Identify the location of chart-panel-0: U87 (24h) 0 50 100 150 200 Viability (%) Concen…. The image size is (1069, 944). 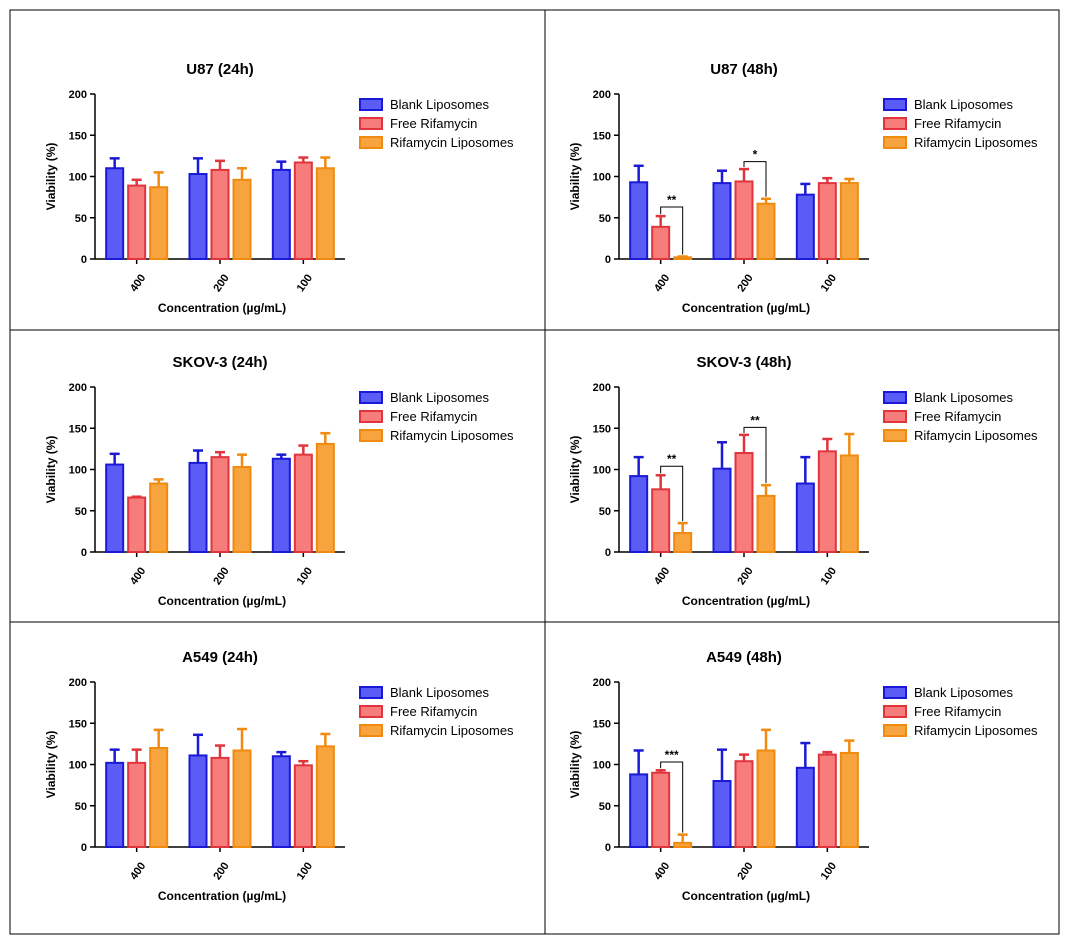
(279, 188).